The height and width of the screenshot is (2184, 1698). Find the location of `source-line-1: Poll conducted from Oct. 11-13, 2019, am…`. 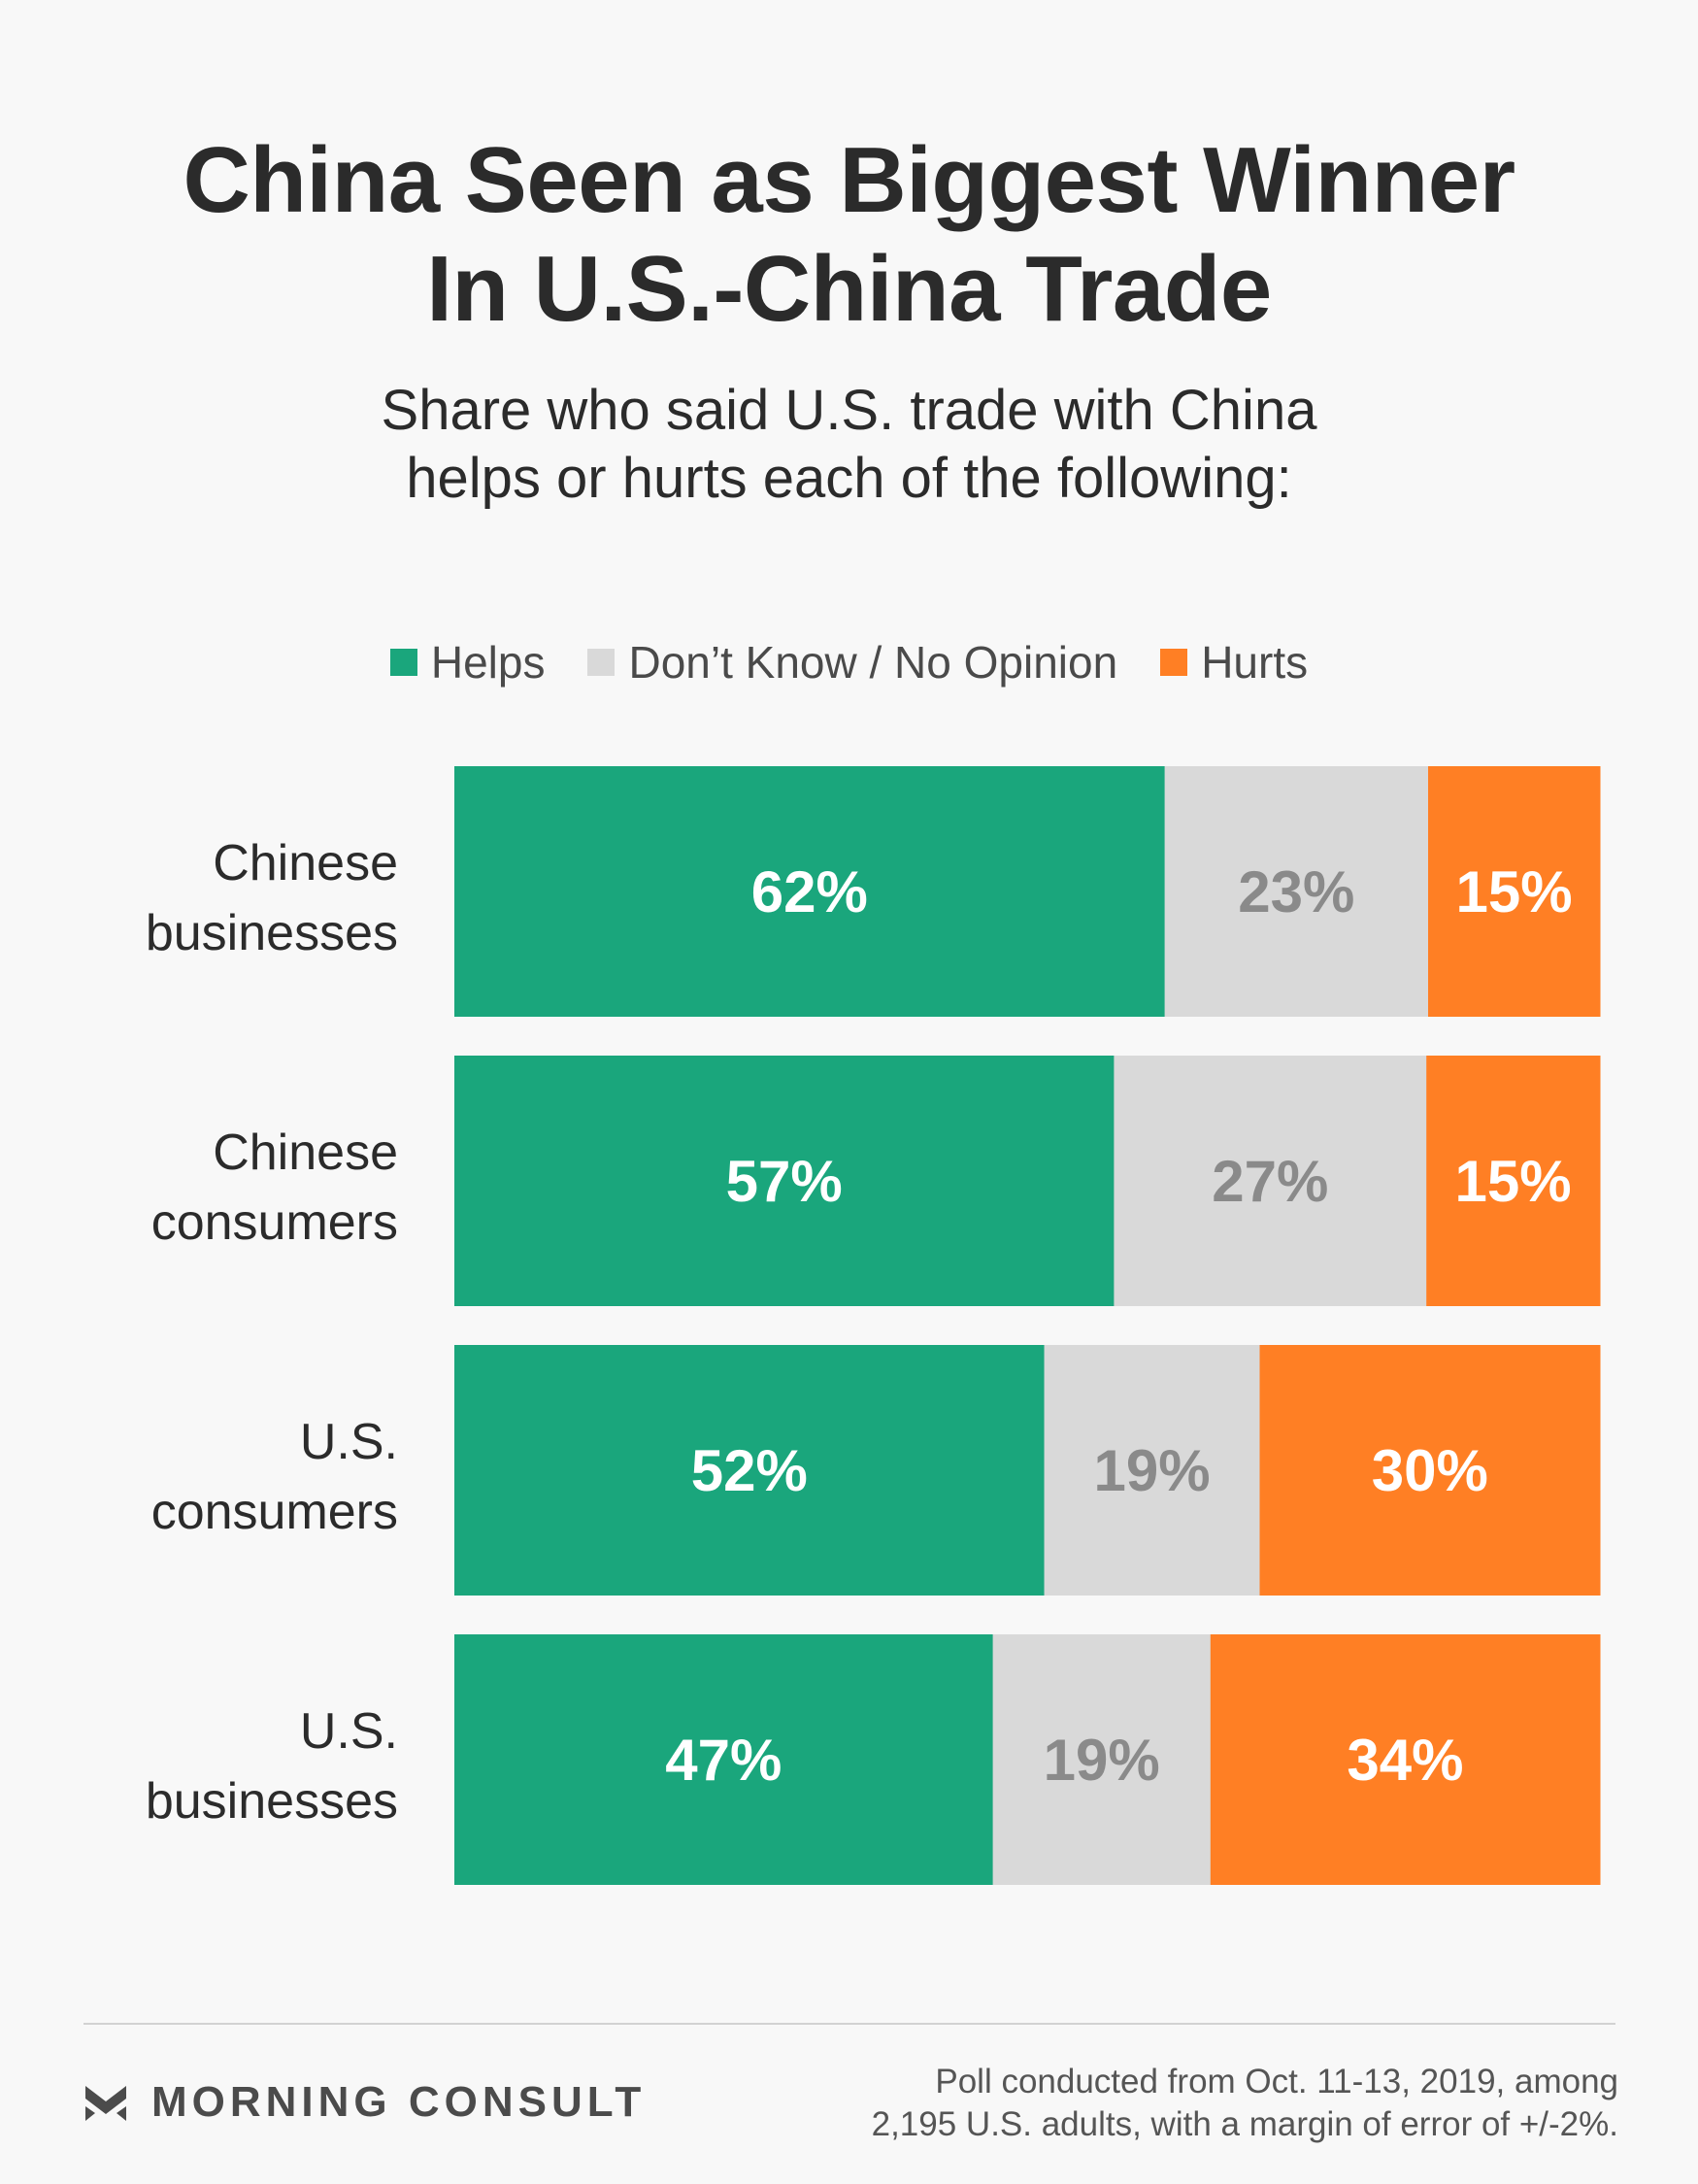

source-line-1: Poll conducted from Oct. 11-13, 2019, am… is located at coordinates (1276, 2081).